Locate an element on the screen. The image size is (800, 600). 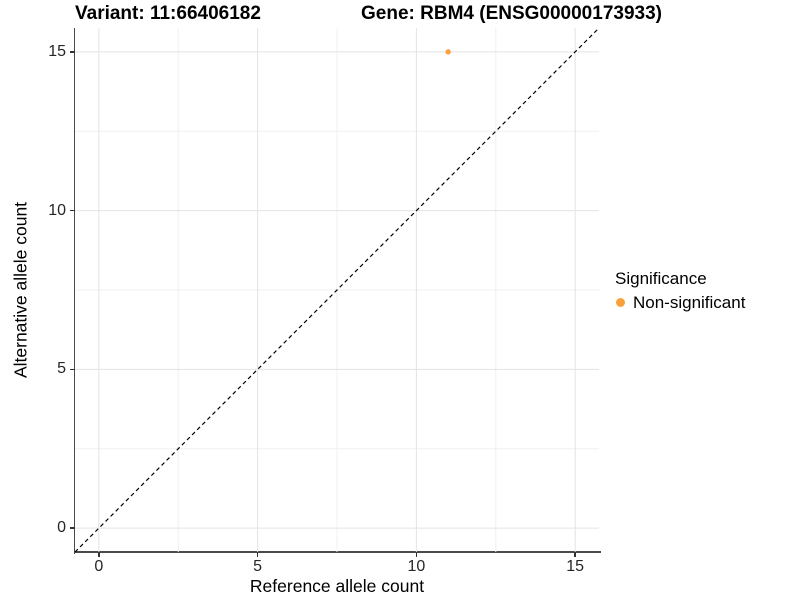
legend-item-label: Non-significant is located at coordinates (689, 302).